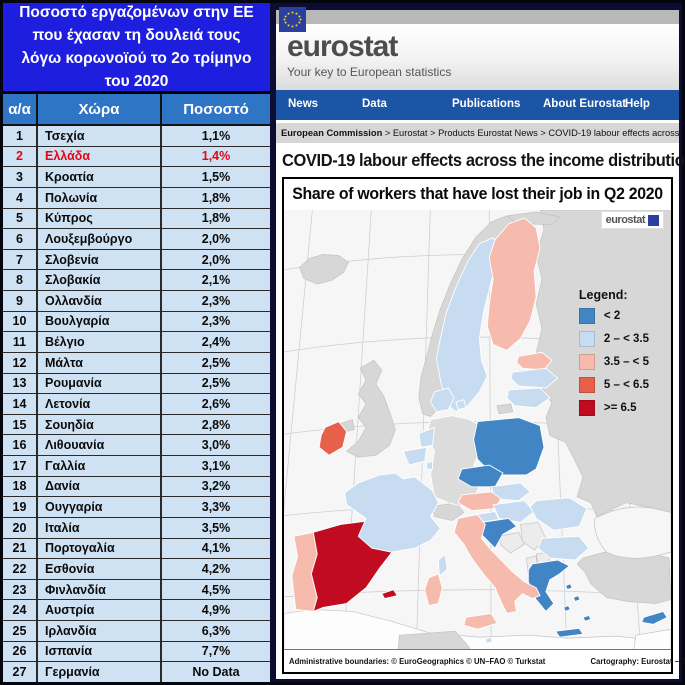  What do you see at coordinates (216, 321) in the screenshot?
I see `row-value: 2,3%` at bounding box center [216, 321].